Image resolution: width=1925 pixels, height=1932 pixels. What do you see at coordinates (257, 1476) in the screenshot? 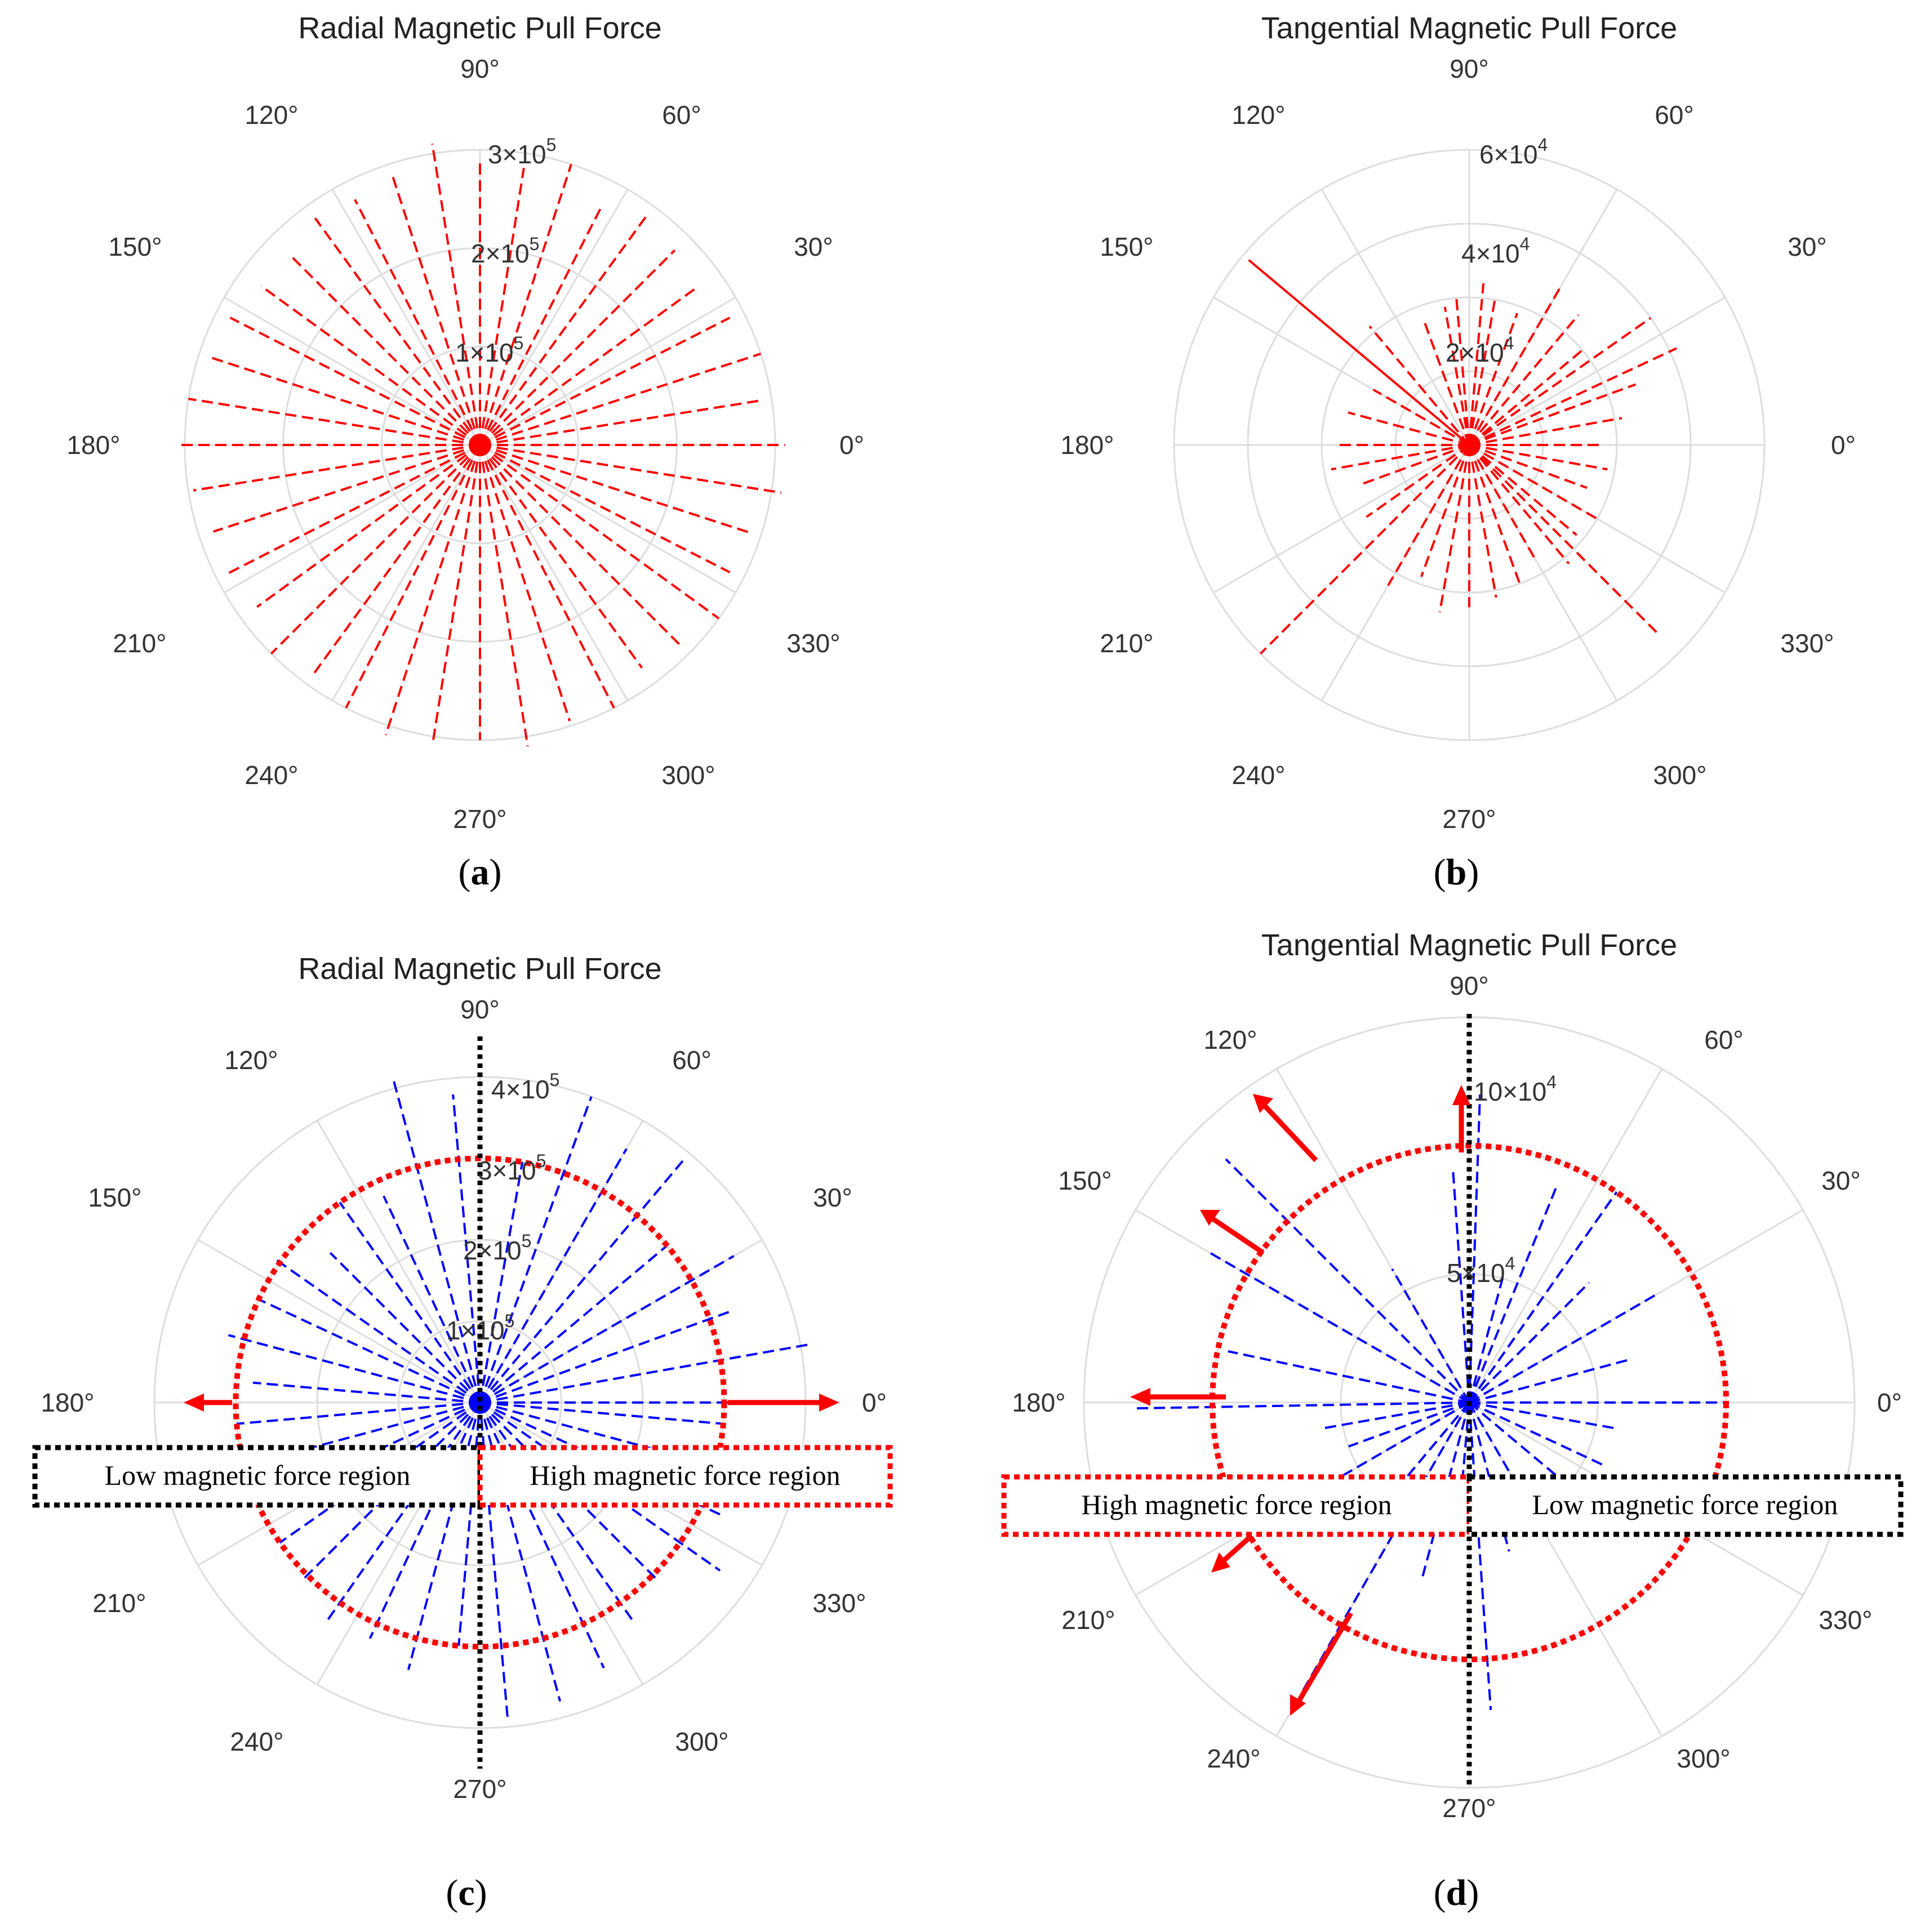
I see `low-region-box` at bounding box center [257, 1476].